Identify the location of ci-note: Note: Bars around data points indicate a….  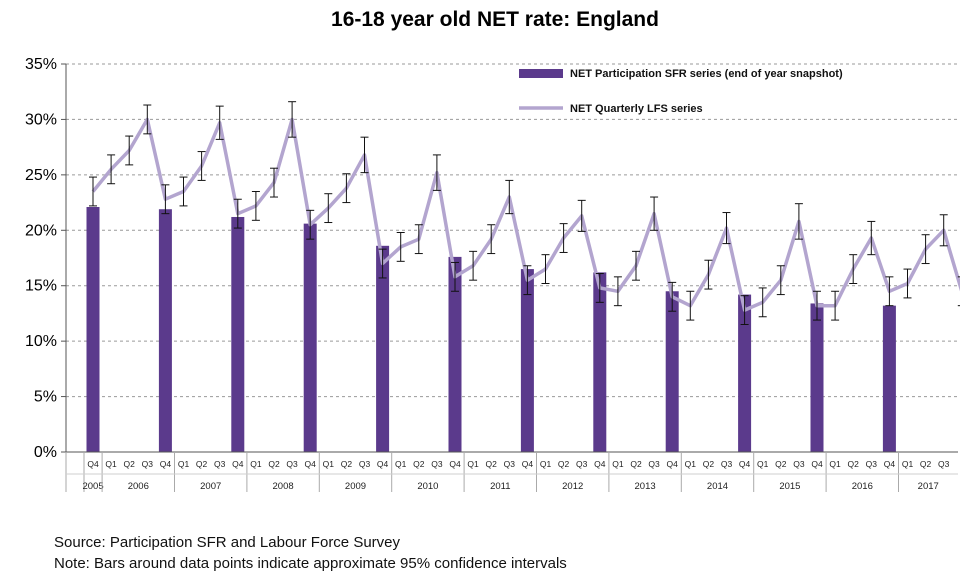
(310, 563).